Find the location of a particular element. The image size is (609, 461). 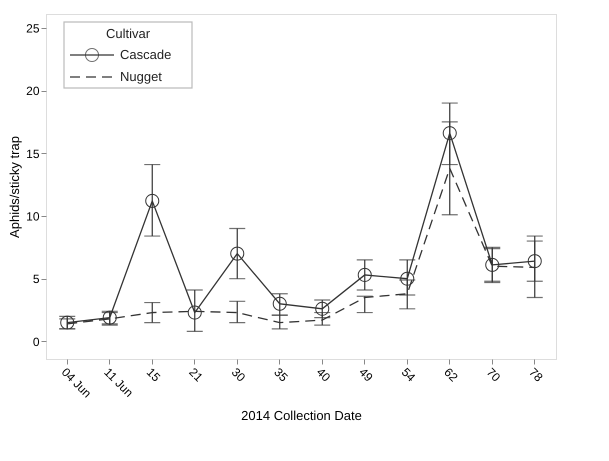

x-tick-label: 40 is located at coordinates (324, 375).